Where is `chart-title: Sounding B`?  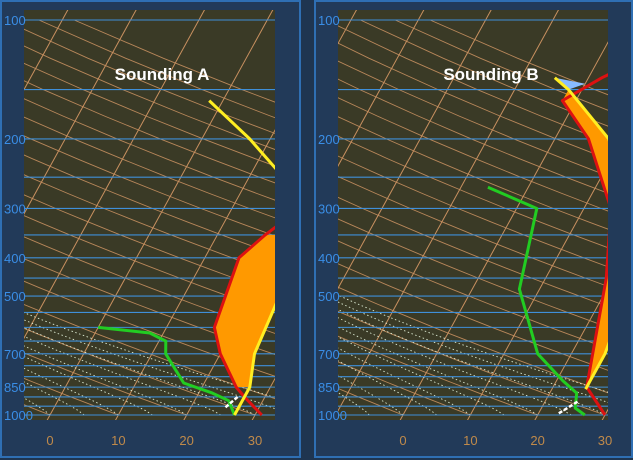 chart-title: Sounding B is located at coordinates (490, 74).